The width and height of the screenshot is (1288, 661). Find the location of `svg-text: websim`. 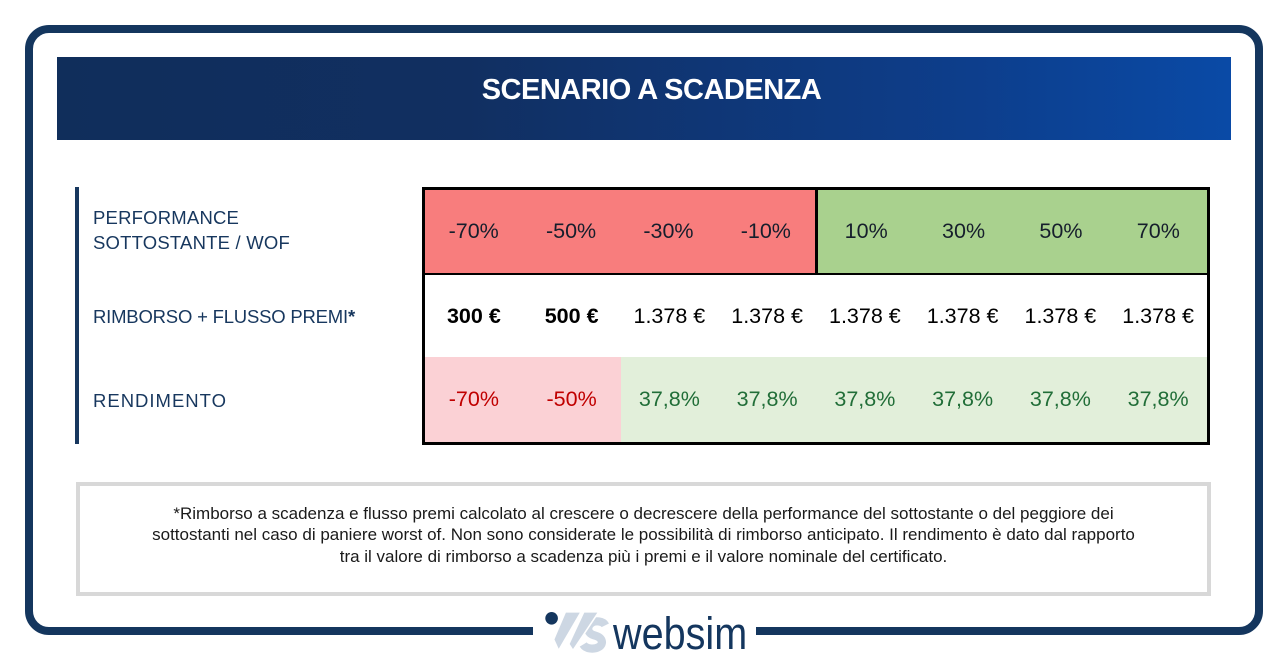

svg-text: websim is located at coordinates (679, 634).